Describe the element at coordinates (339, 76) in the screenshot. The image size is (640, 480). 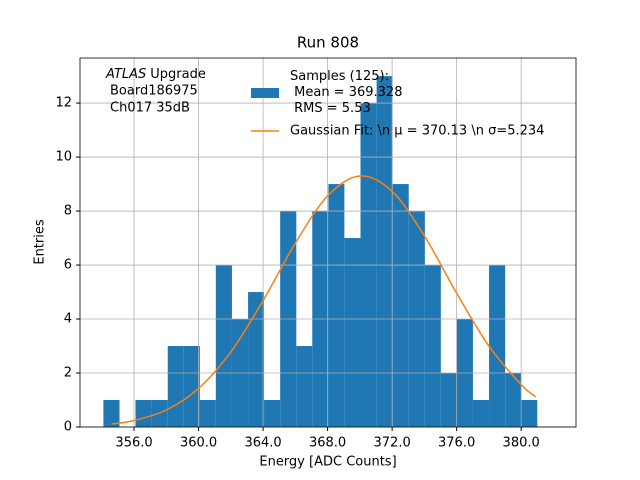
I see `legend-line: Samples (125):` at that location.